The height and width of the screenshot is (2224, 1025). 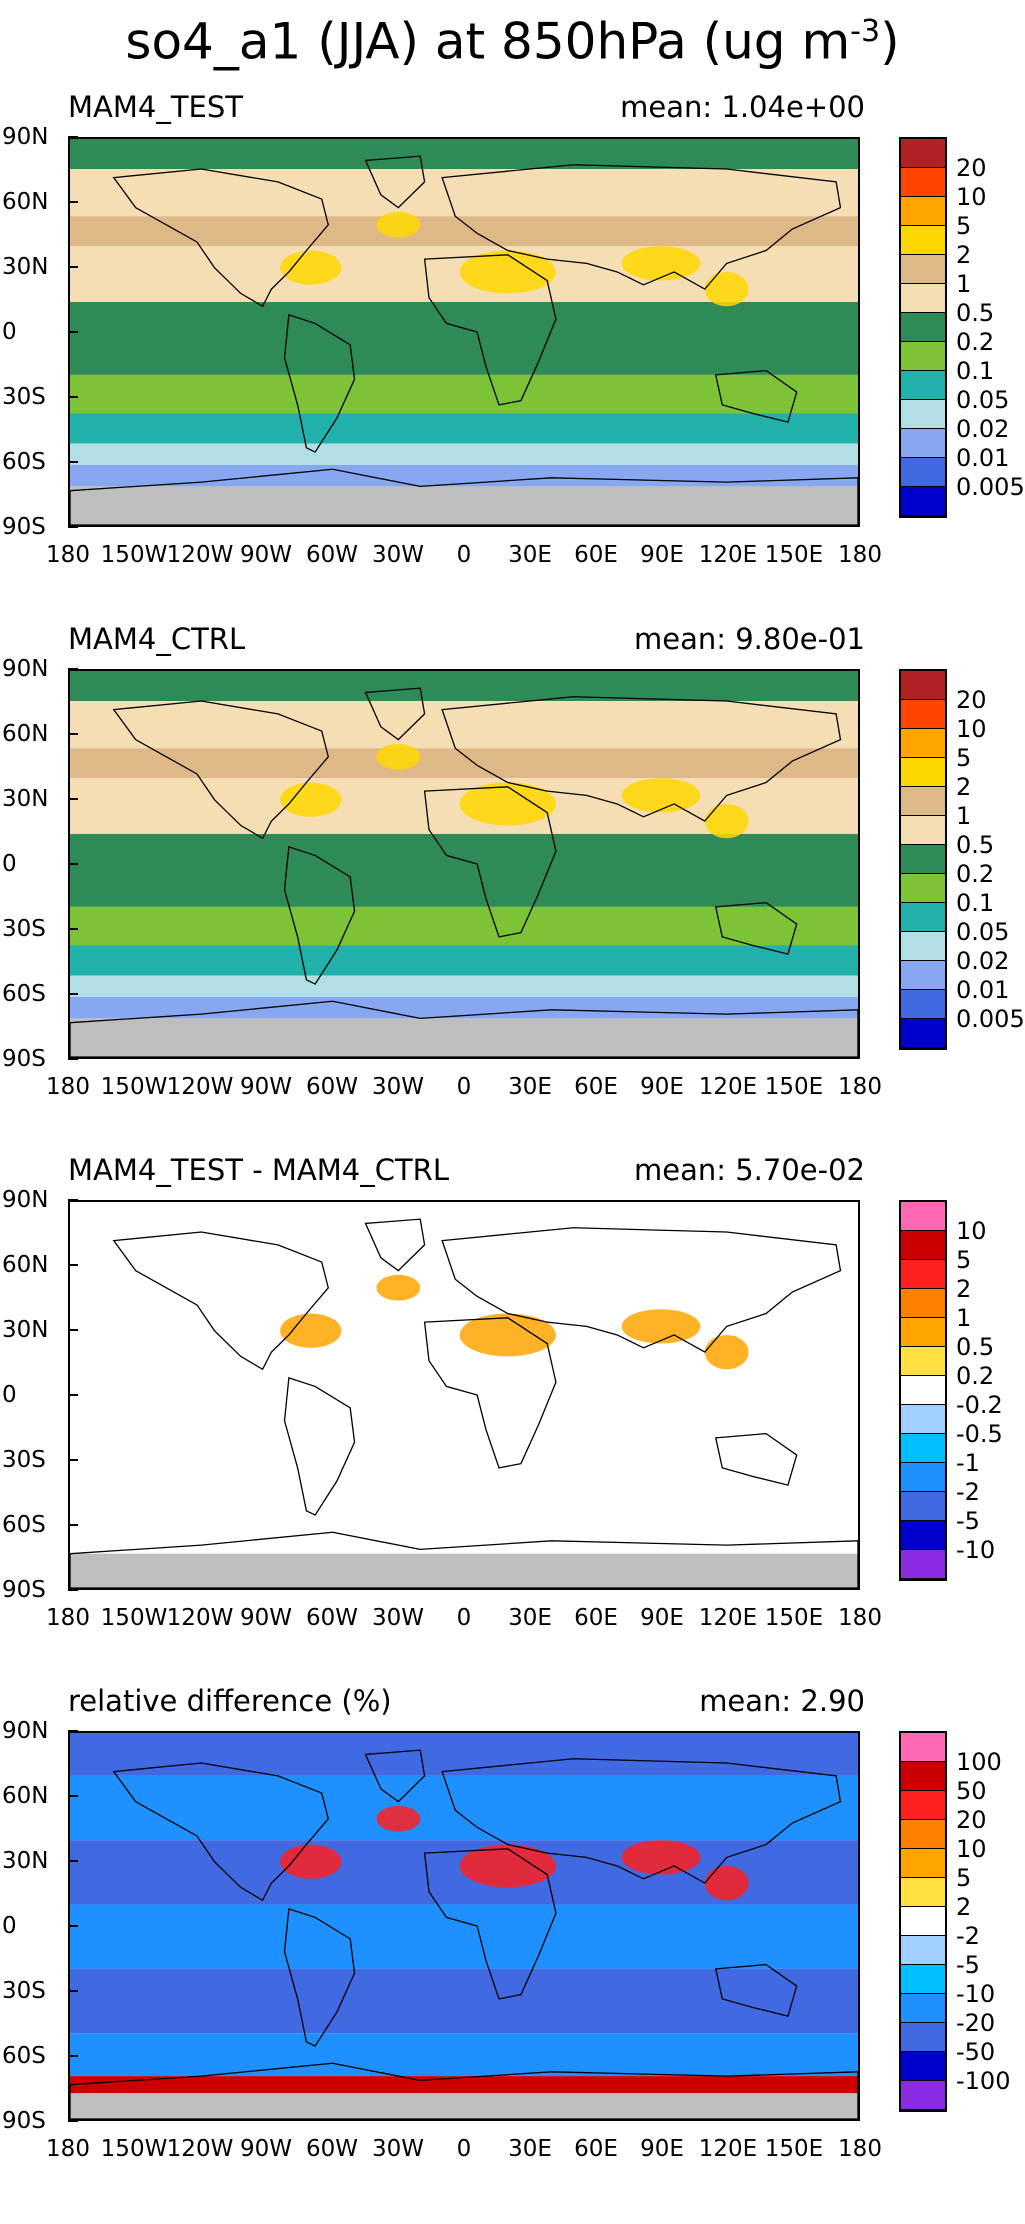 What do you see at coordinates (964, 1907) in the screenshot?
I see `colorbar-label: 2` at bounding box center [964, 1907].